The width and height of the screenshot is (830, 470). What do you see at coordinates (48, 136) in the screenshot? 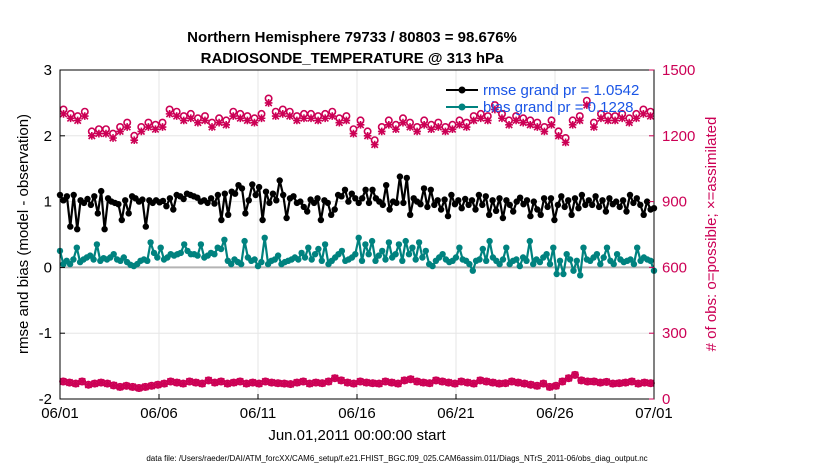
I see `y-tick-label: 2` at bounding box center [48, 136].